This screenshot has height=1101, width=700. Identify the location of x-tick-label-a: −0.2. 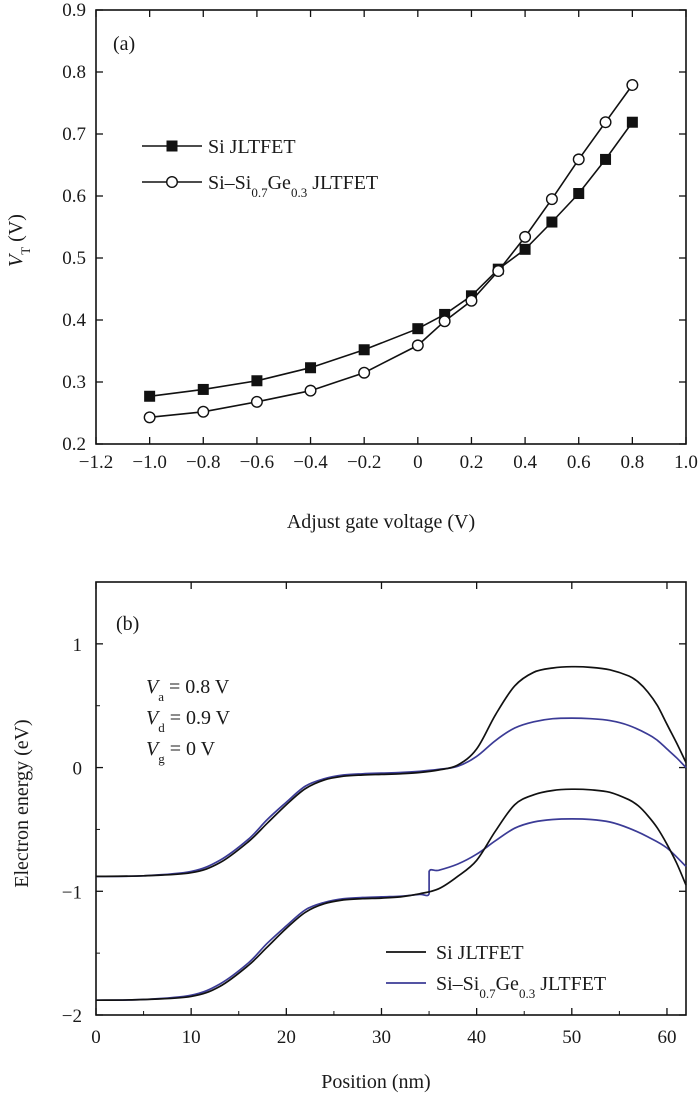
(364, 462).